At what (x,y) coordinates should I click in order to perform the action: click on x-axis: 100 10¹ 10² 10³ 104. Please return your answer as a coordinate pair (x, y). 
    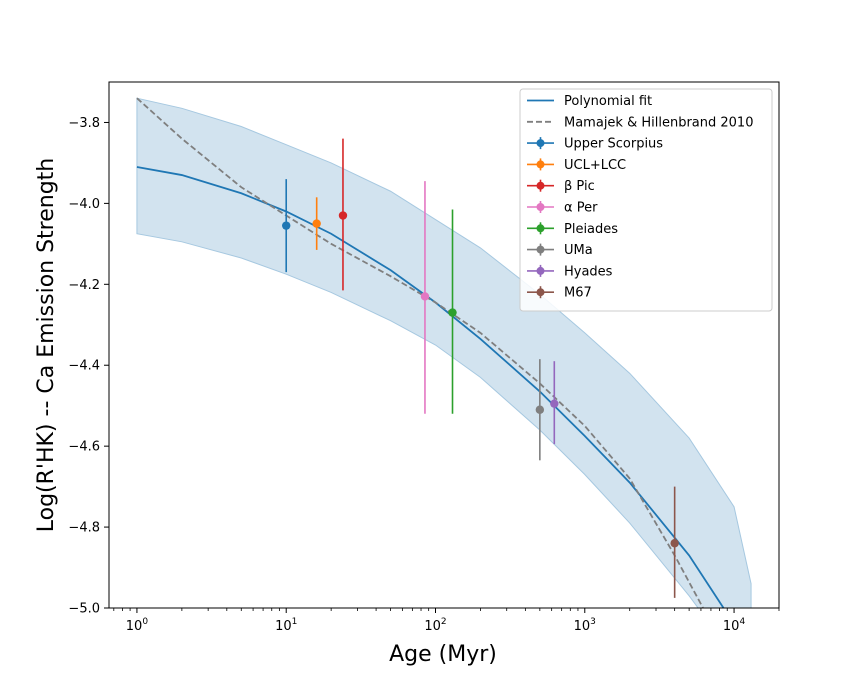
    Looking at the image, I should click on (446, 621).